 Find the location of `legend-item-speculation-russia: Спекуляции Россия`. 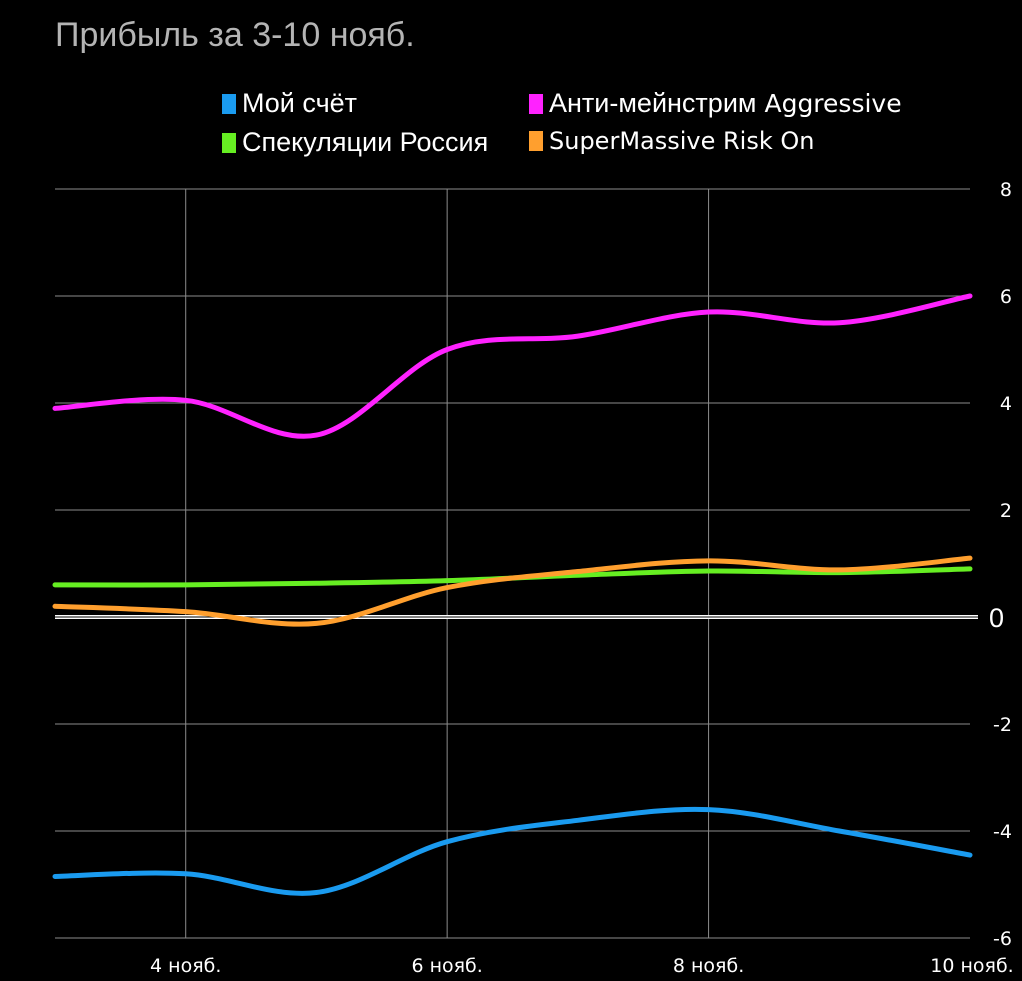

legend-item-speculation-russia: Спекуляции Россия is located at coordinates (355, 142).